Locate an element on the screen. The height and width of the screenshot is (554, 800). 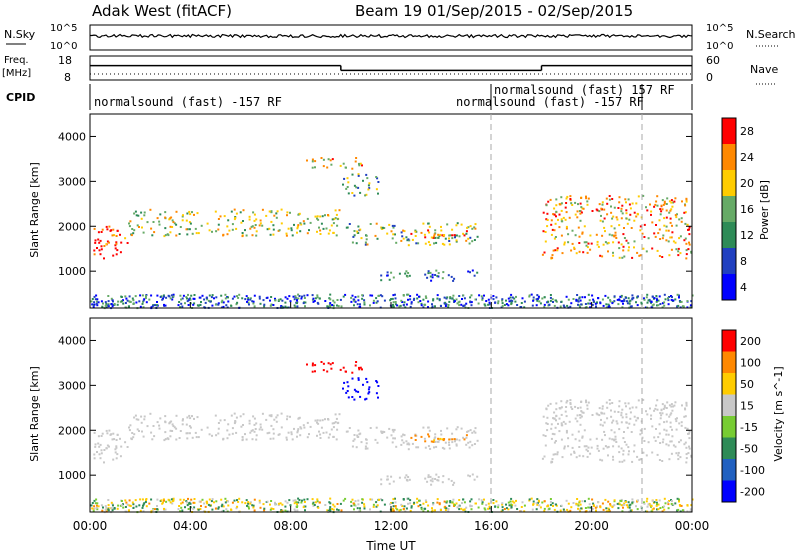
velocity-ylabel: Slant Range [km] is located at coordinates (34, 414).